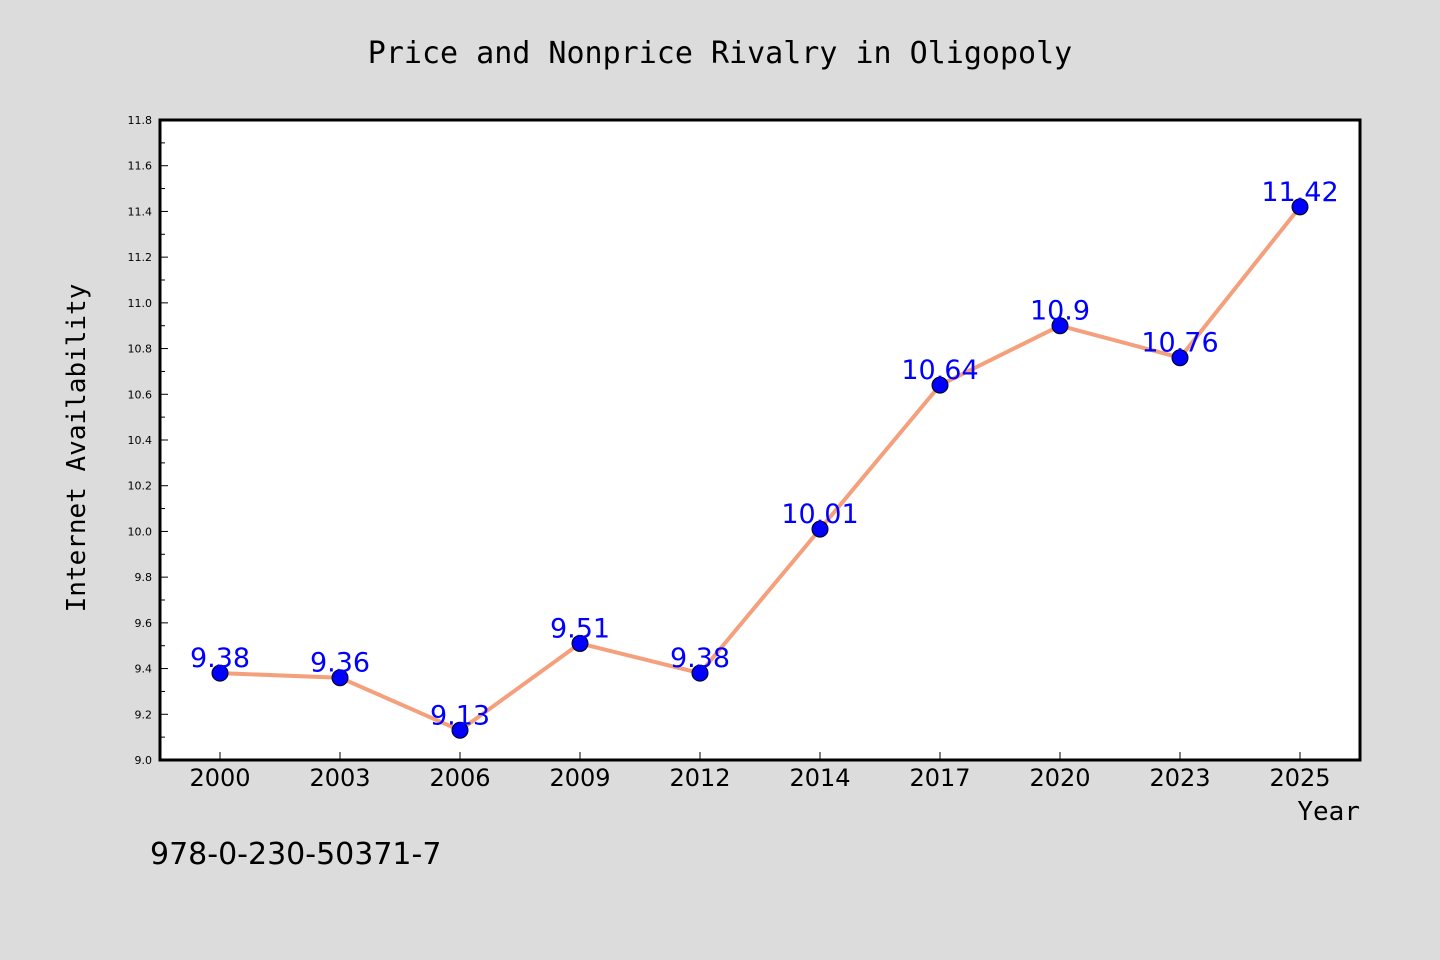  What do you see at coordinates (140, 120) in the screenshot?
I see `y-tick-label: 11.8` at bounding box center [140, 120].